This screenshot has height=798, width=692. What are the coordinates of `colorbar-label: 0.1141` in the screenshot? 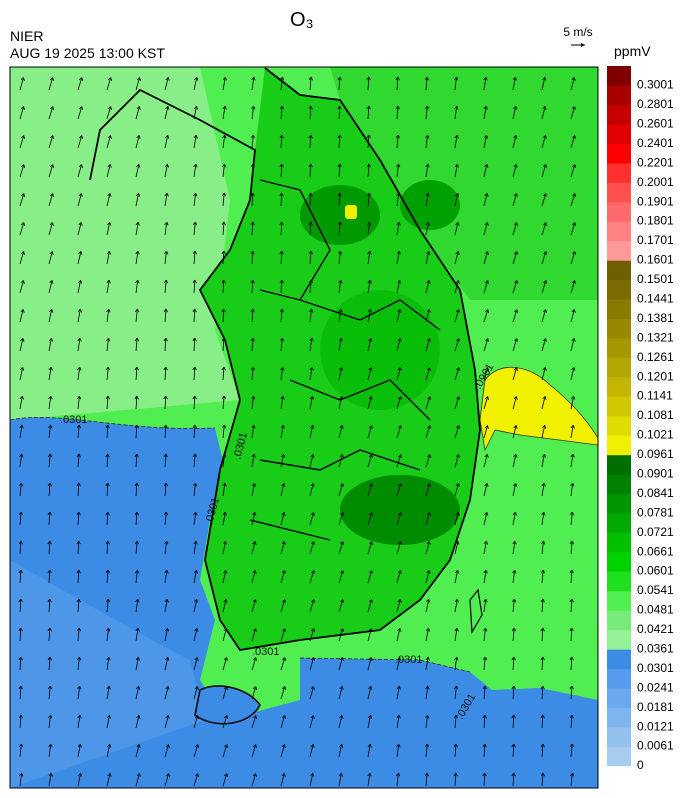 It's located at (655, 396).